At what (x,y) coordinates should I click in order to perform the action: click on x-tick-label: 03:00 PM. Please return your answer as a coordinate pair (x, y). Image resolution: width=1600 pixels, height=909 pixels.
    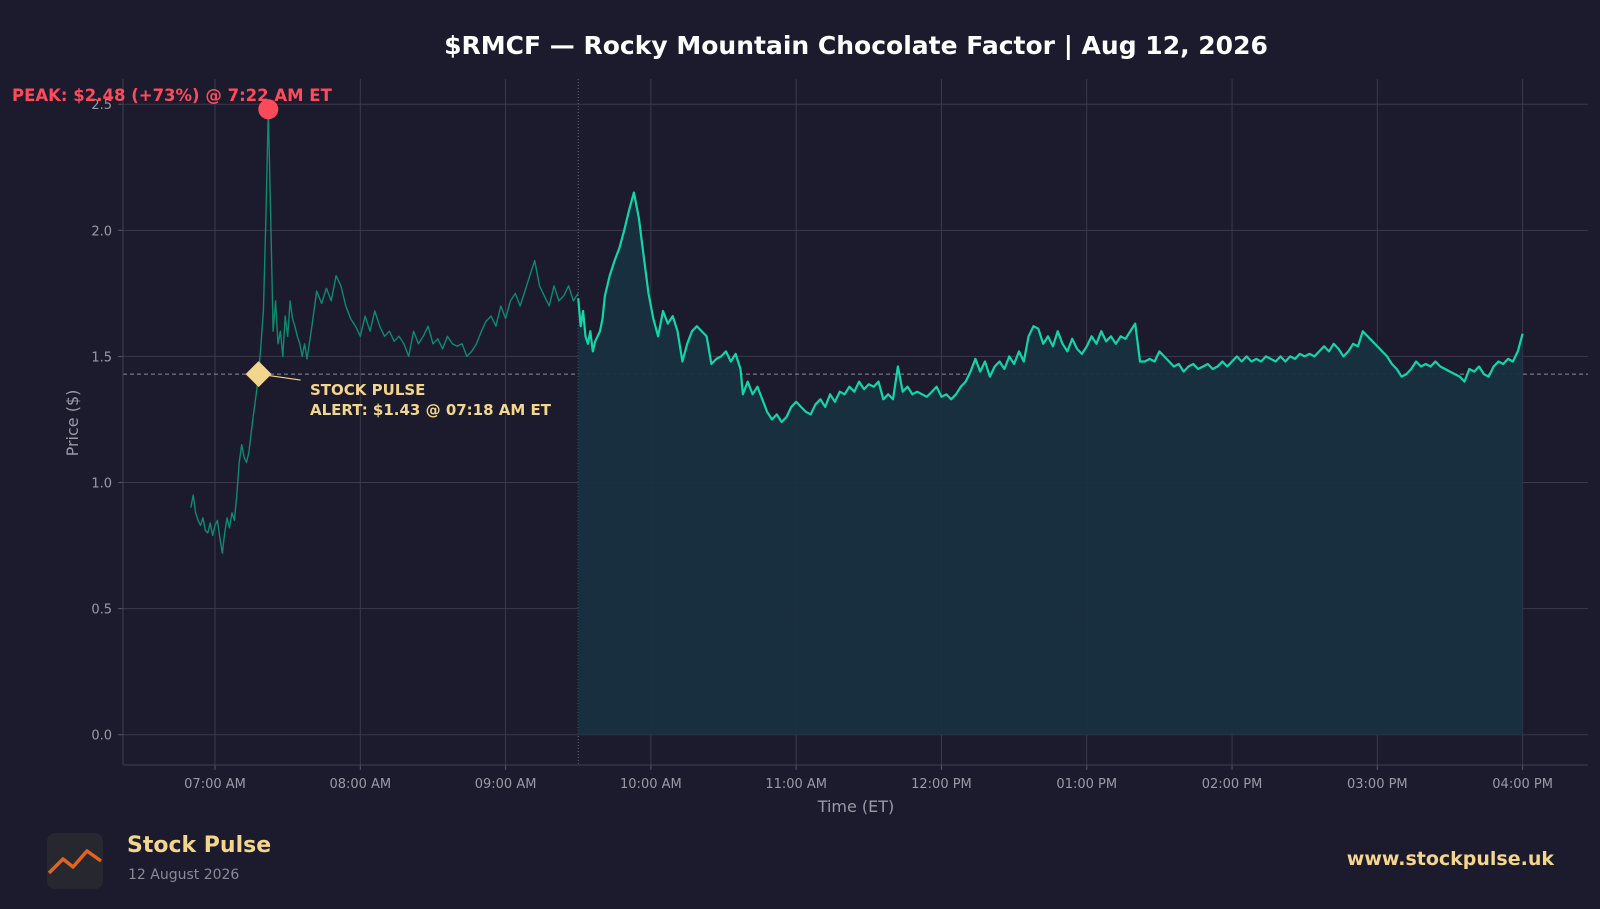
    Looking at the image, I should click on (1377, 784).